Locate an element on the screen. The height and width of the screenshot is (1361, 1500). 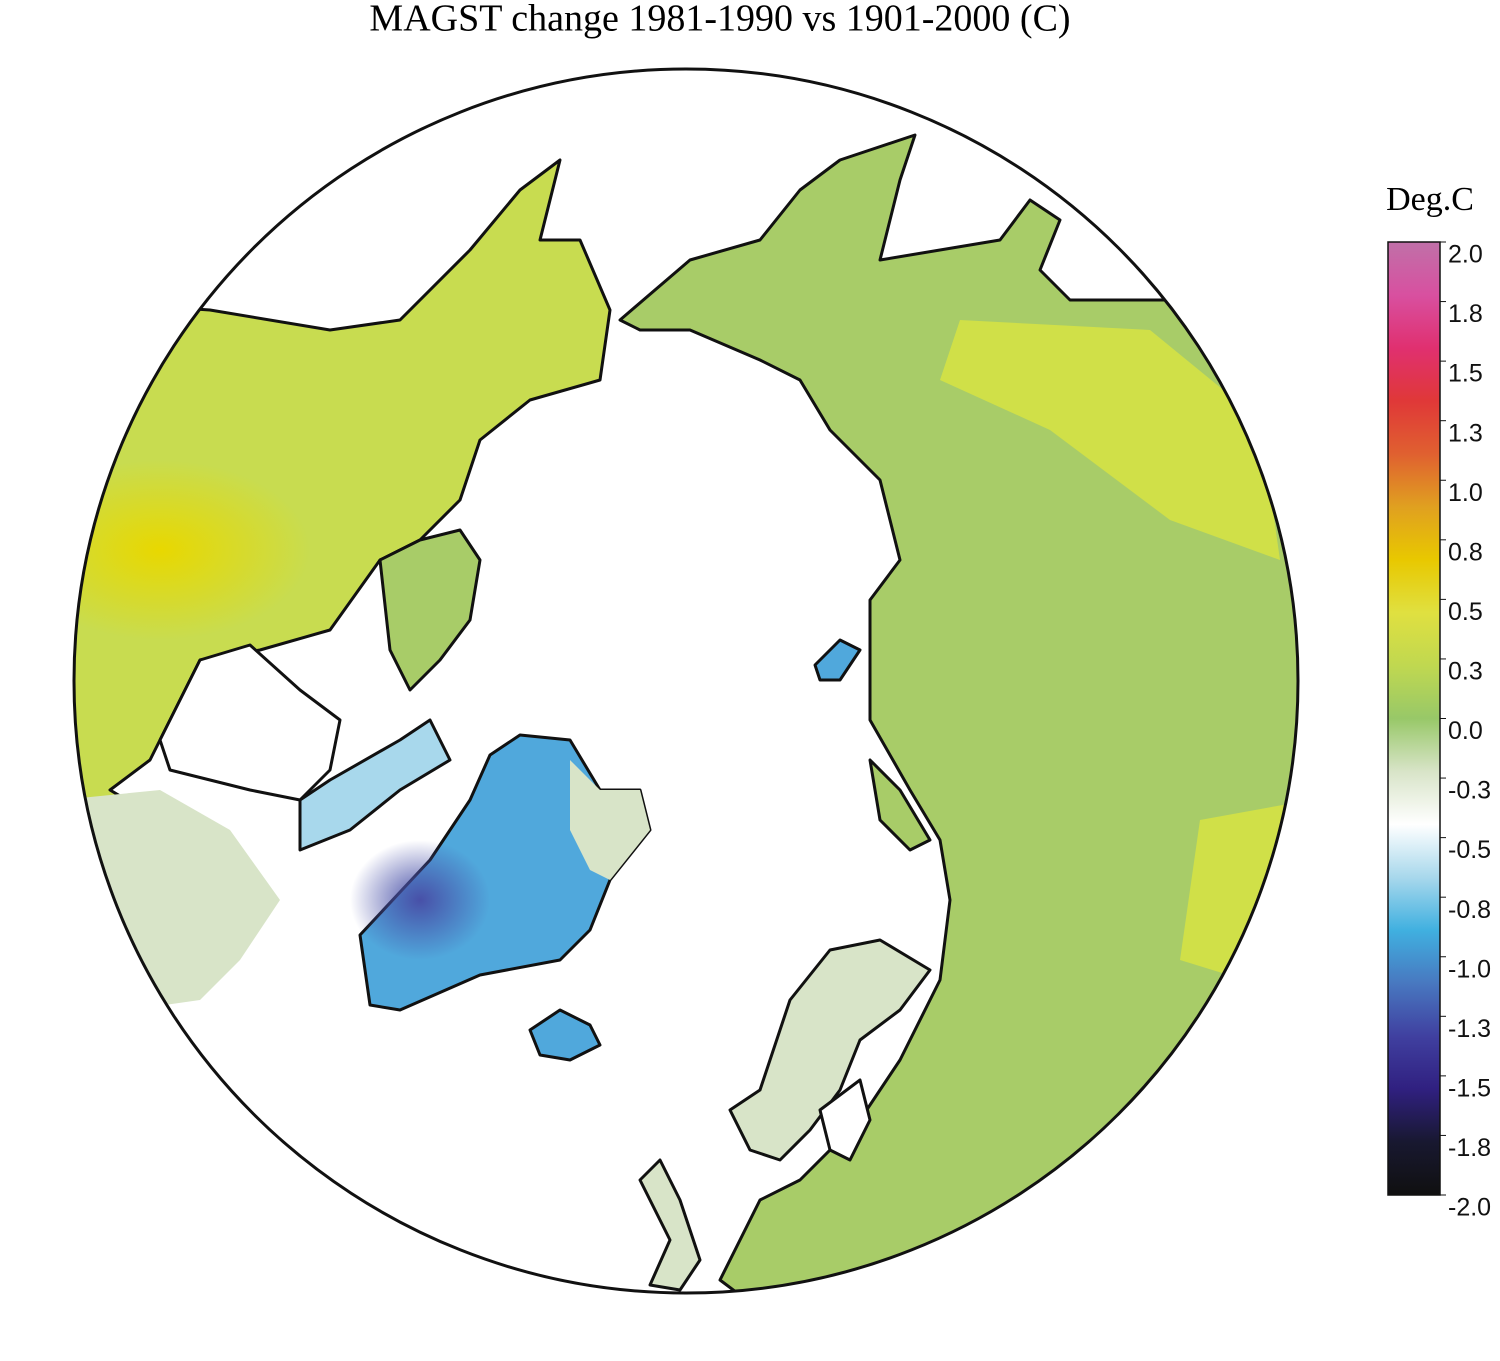
colorbar-tick-label: 1.3 is located at coordinates (1465, 433).